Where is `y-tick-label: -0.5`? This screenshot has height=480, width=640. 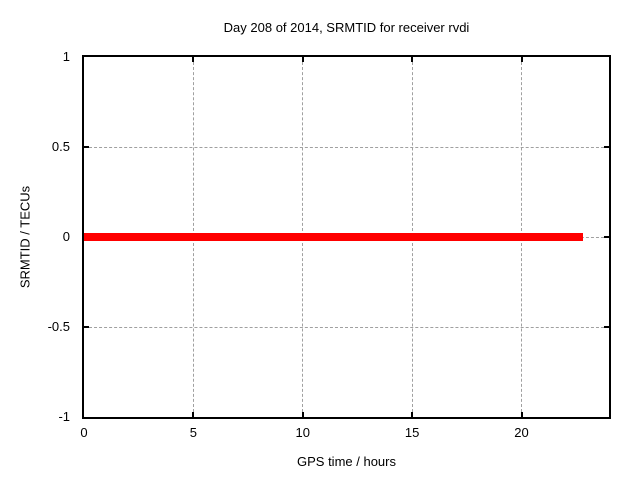
y-tick-label: -0.5 is located at coordinates (58, 326).